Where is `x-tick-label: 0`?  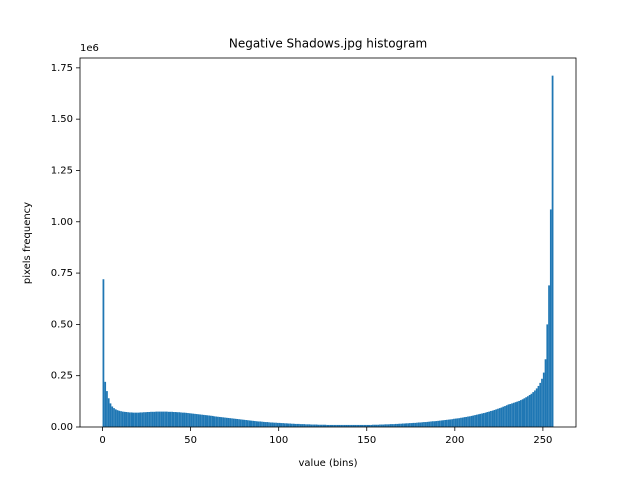 x-tick-label: 0 is located at coordinates (102, 440).